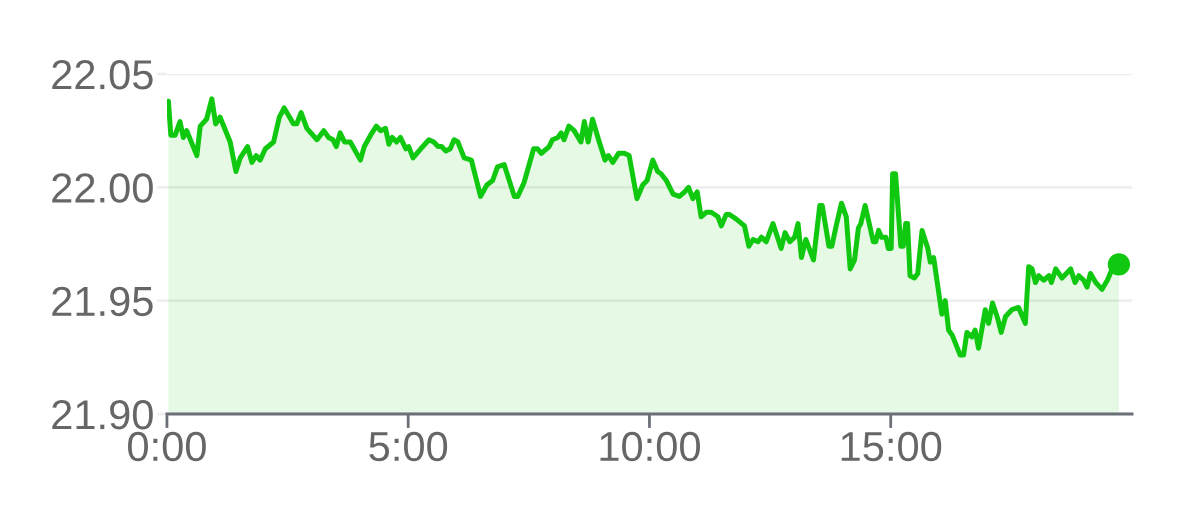  Describe the element at coordinates (167, 446) in the screenshot. I see `x-tick-label: 0:00` at that location.